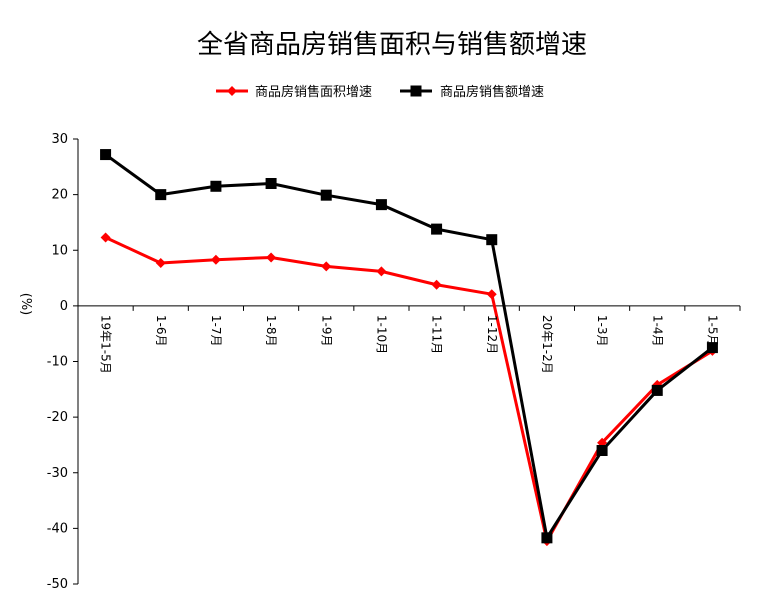 The width and height of the screenshot is (784, 611). Describe the element at coordinates (57, 362) in the screenshot. I see `y-tick-label: -10` at that location.